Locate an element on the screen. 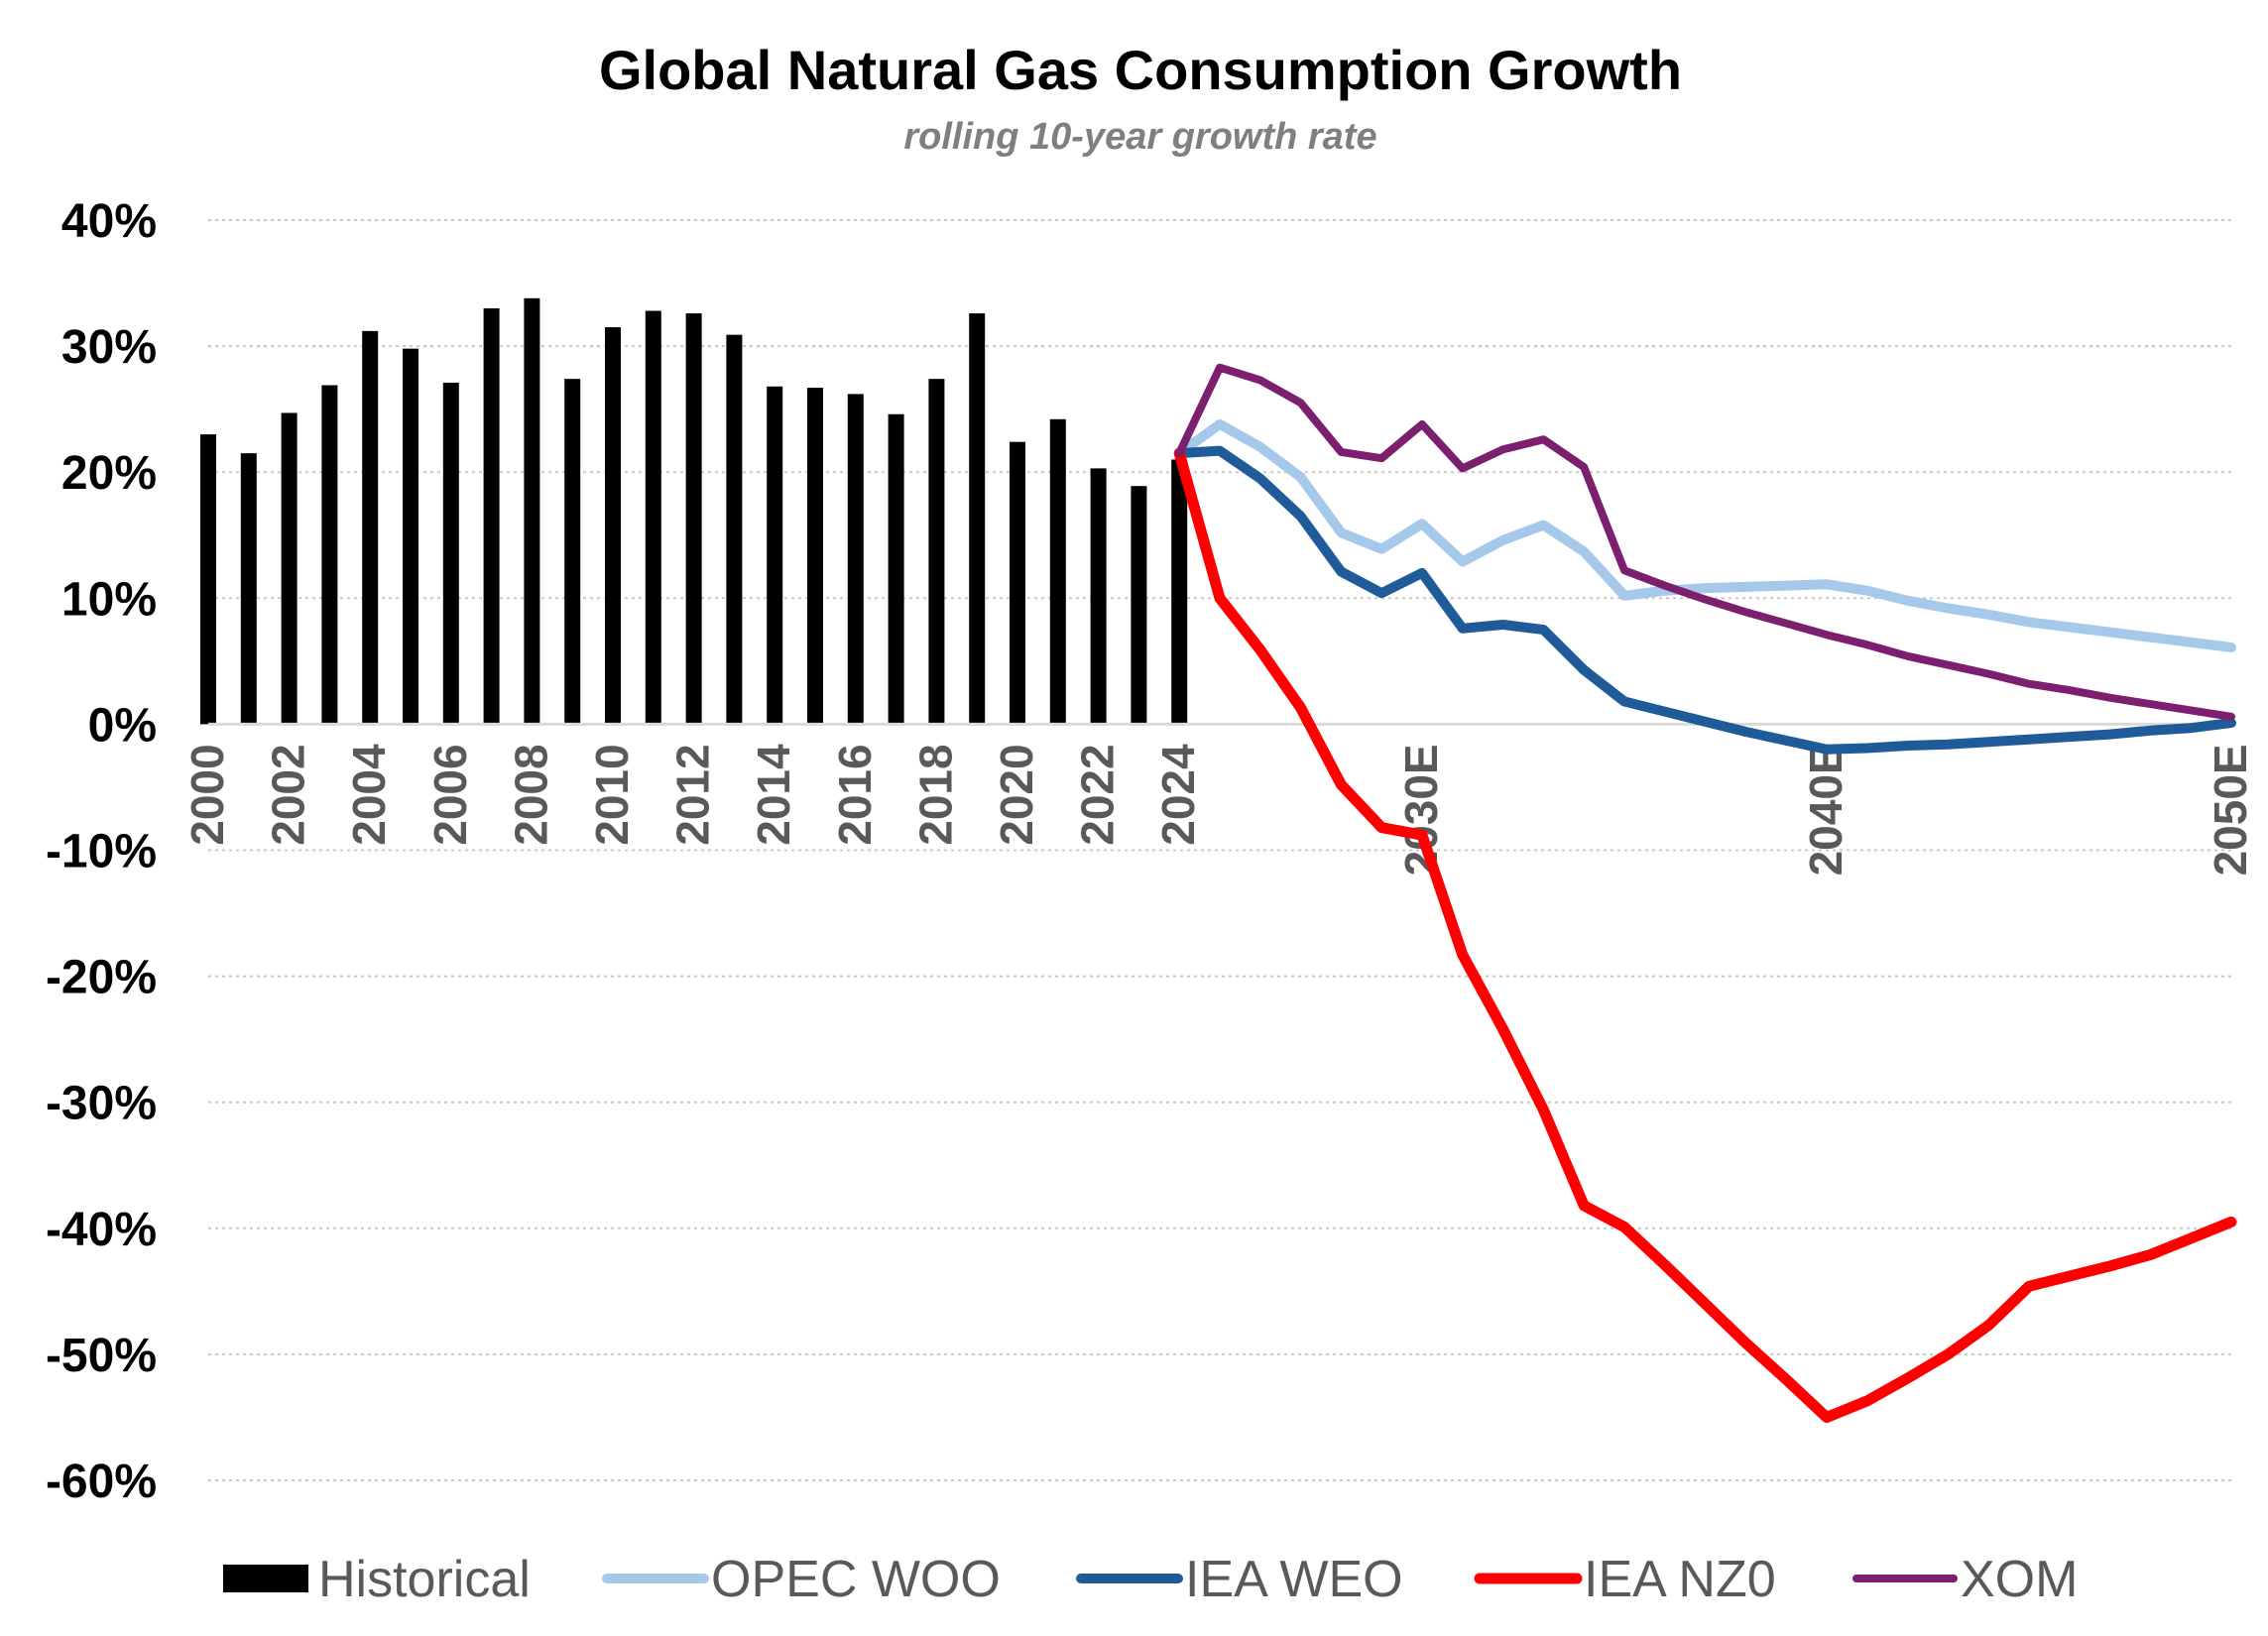 The image size is (2268, 1636). series-line-iea-weo is located at coordinates (1705, 600).